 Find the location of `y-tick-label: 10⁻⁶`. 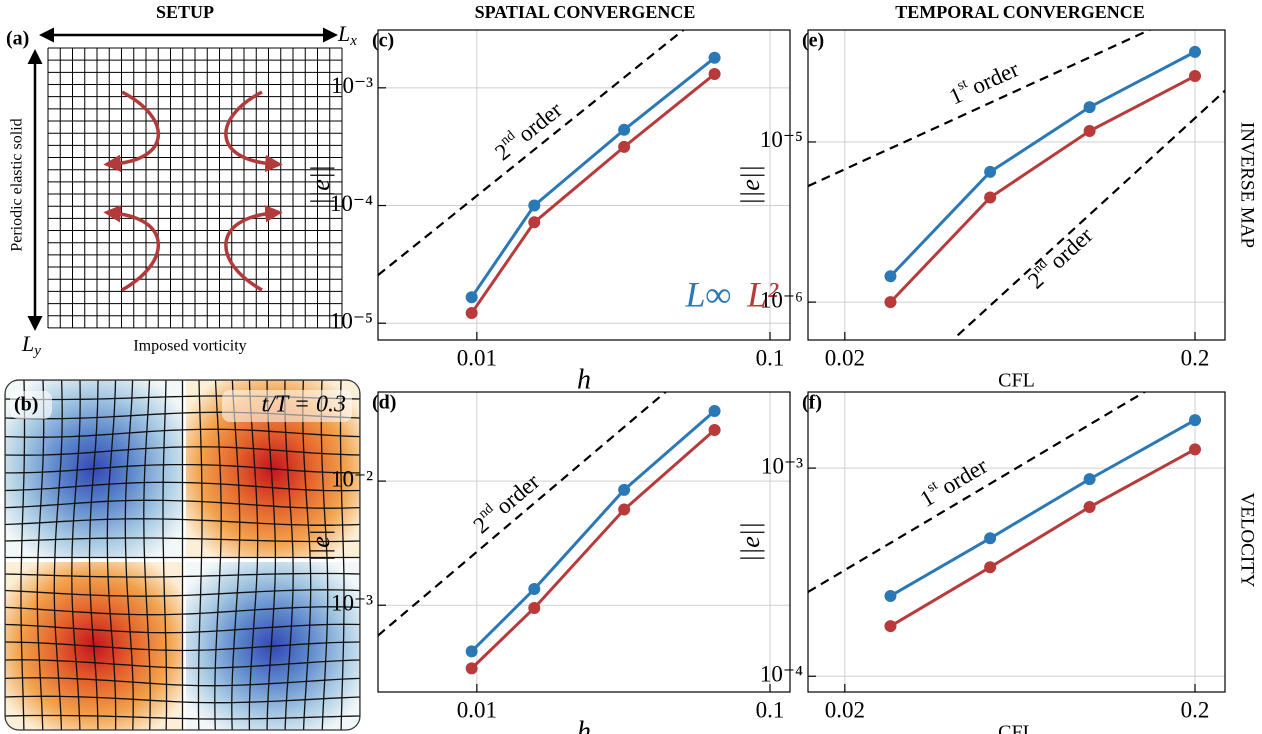

y-tick-label: 10⁻⁶ is located at coordinates (781, 299).